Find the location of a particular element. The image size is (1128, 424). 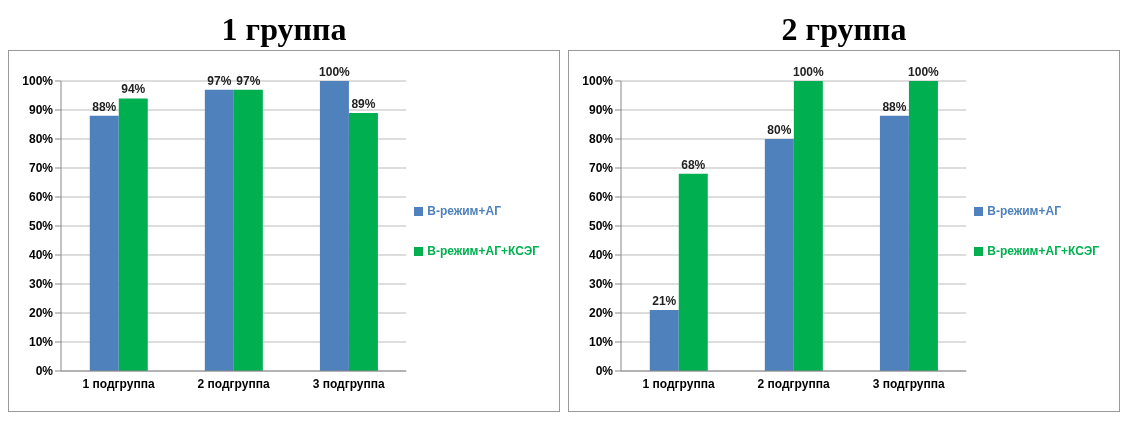

chart-title: 1 группа is located at coordinates (284, 29).